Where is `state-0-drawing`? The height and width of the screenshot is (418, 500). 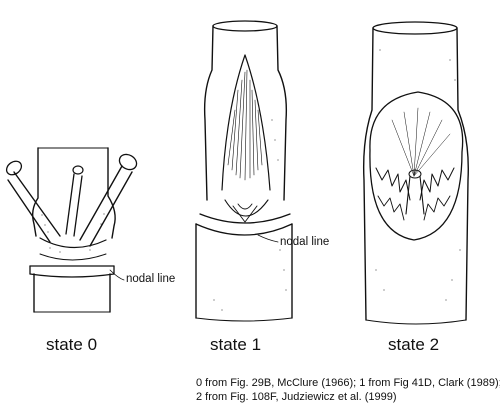 state-0-drawing is located at coordinates (71, 230).